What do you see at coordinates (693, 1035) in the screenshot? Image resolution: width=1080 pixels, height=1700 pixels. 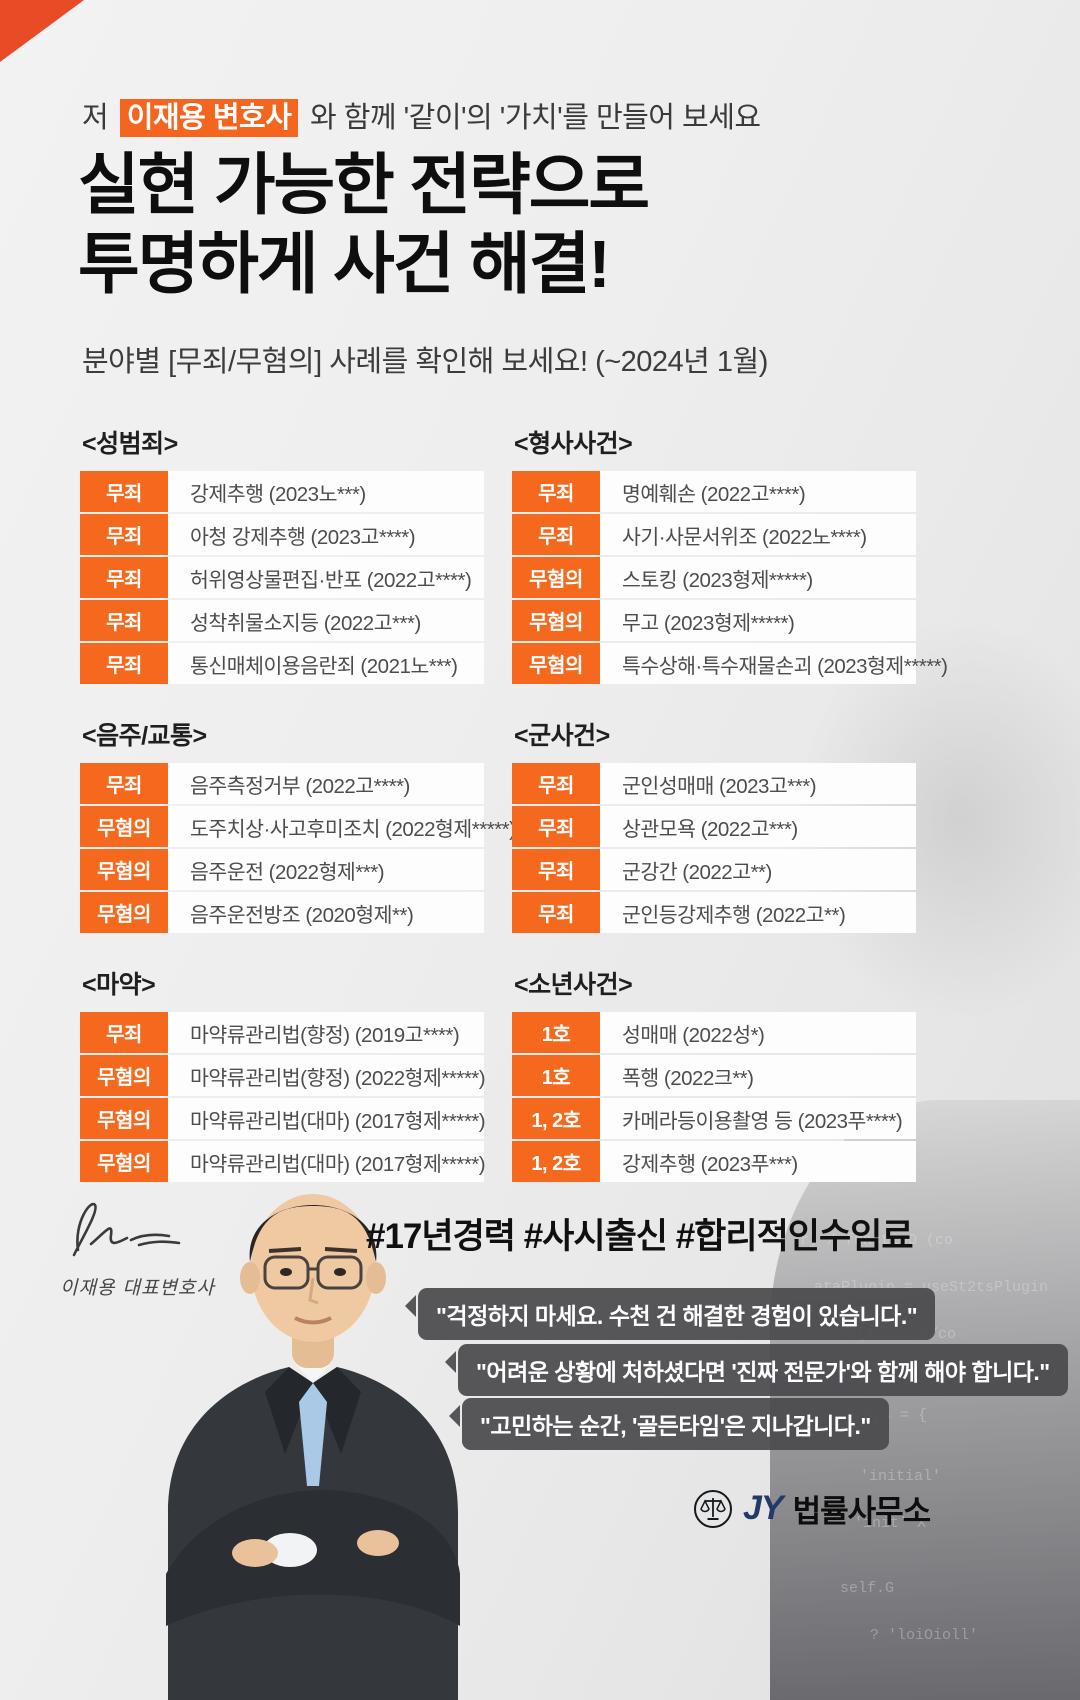 I see `case-text: 성매매 (2022성*)` at bounding box center [693, 1035].